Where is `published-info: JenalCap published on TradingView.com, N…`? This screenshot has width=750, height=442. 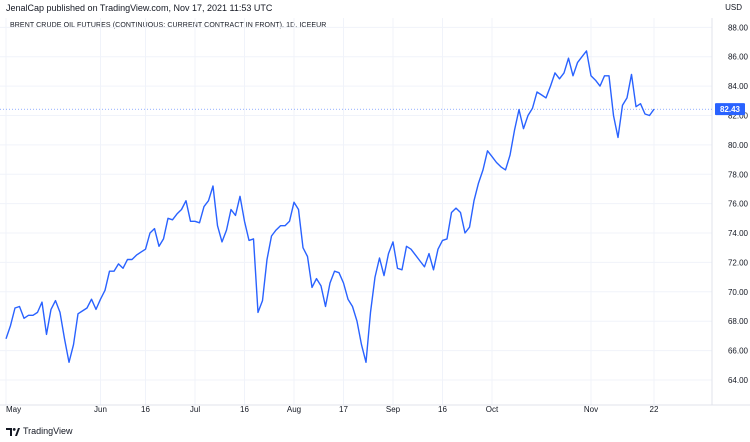 published-info: JenalCap published on TradingView.com, N… is located at coordinates (139, 8).